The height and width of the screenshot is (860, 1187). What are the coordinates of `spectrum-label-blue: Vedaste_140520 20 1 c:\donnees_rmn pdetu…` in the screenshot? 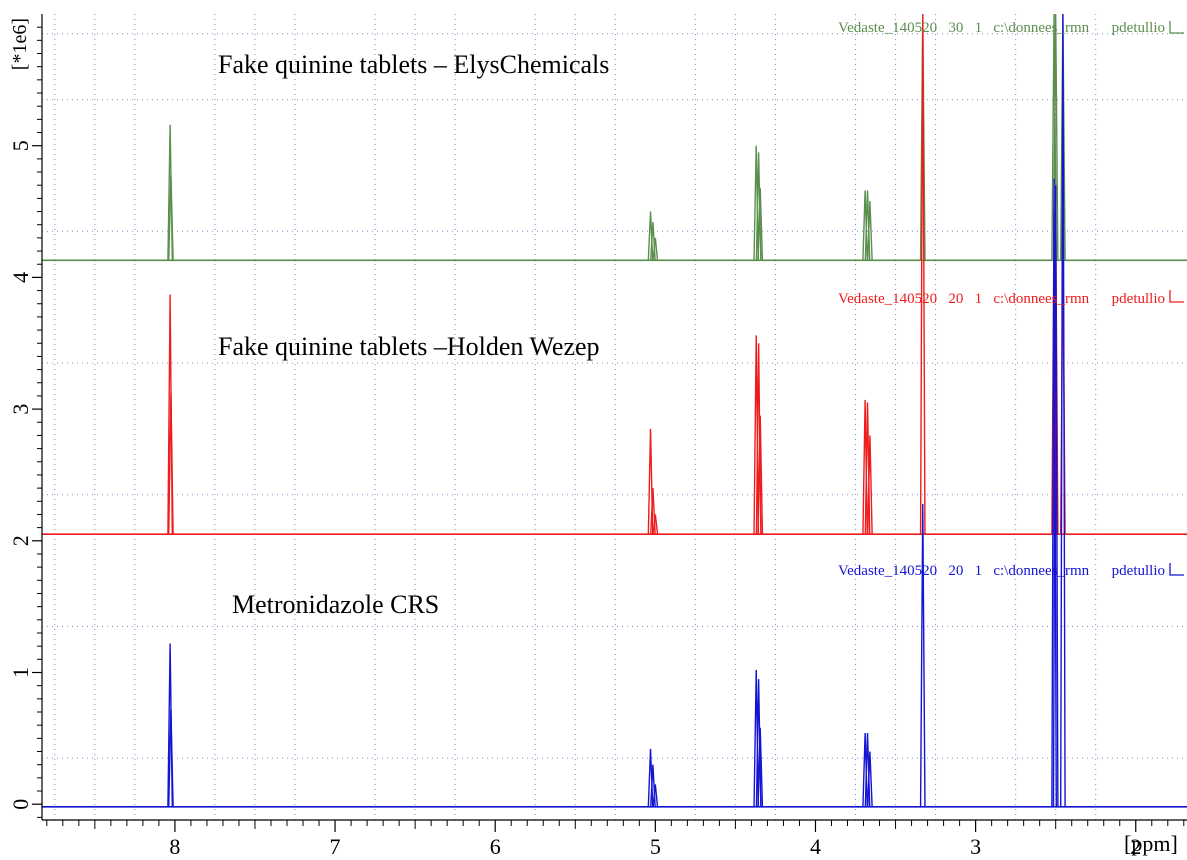 It's located at (1001, 571).